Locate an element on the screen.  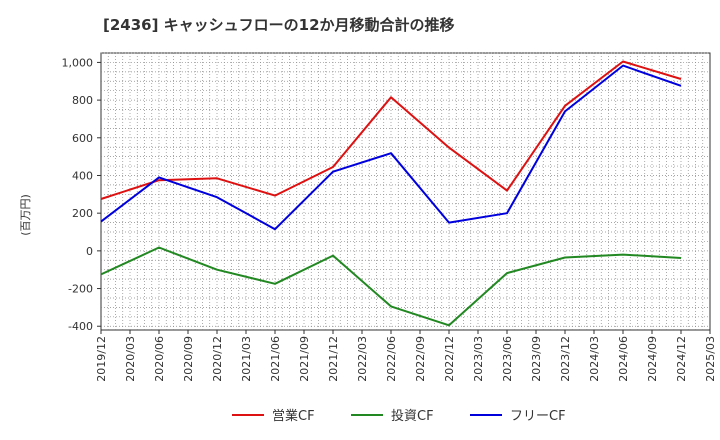
y-tick-label: 200 is located at coordinates (82, 213).